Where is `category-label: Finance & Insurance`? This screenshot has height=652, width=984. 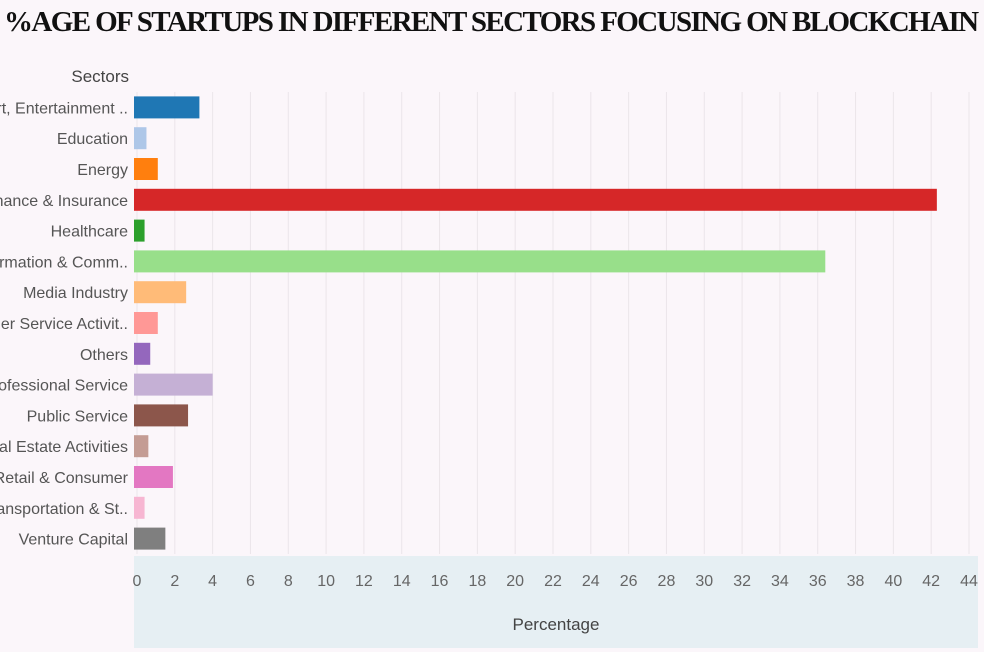 category-label: Finance & Insurance is located at coordinates (64, 201).